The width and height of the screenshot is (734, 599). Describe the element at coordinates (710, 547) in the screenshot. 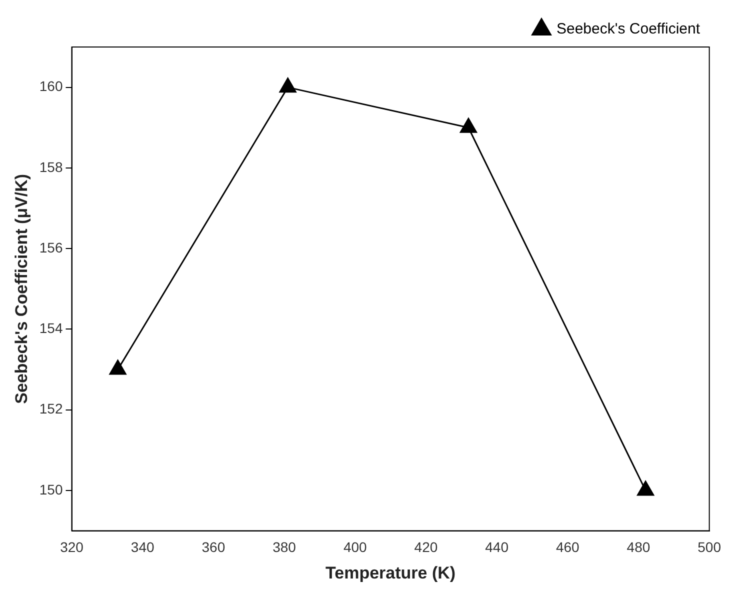

I see `x-tick-label: 500` at that location.